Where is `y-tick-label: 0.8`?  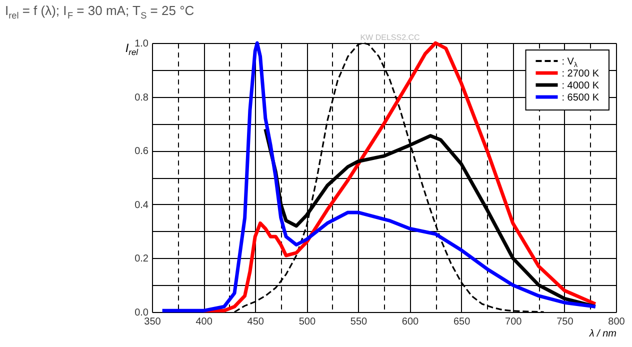
y-tick-label: 0.8 is located at coordinates (141, 98).